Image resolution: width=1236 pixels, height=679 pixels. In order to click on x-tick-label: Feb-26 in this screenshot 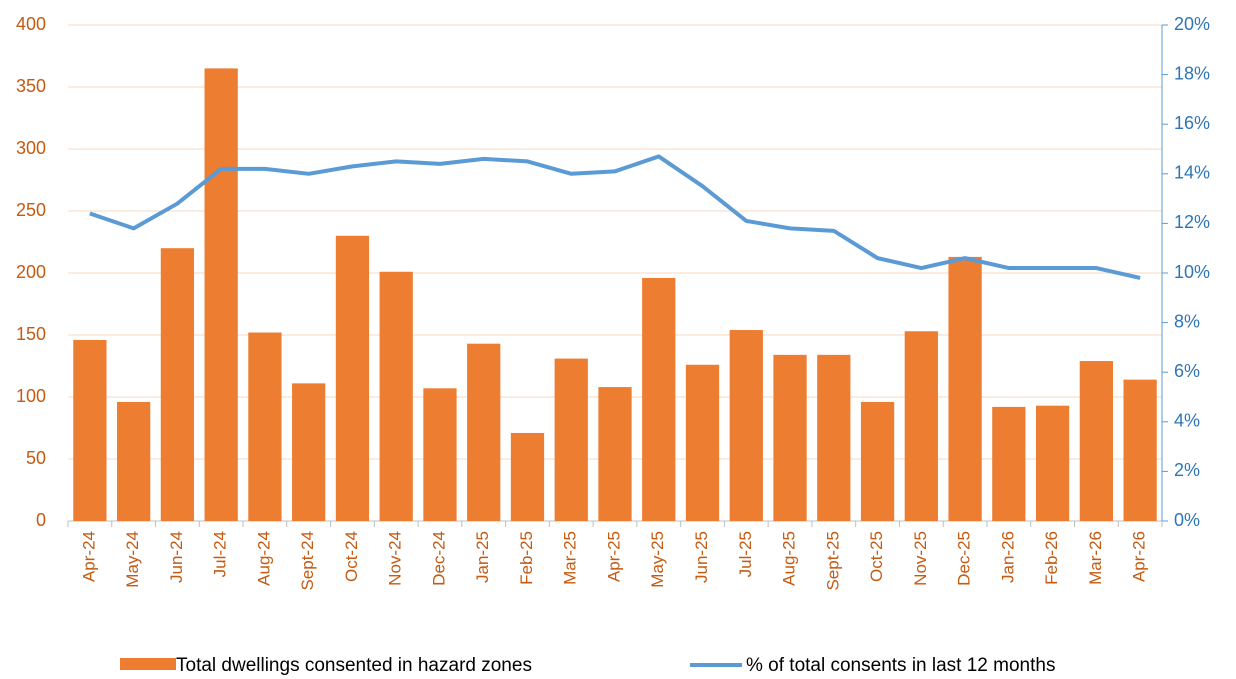, I will do `click(1051, 558)`.